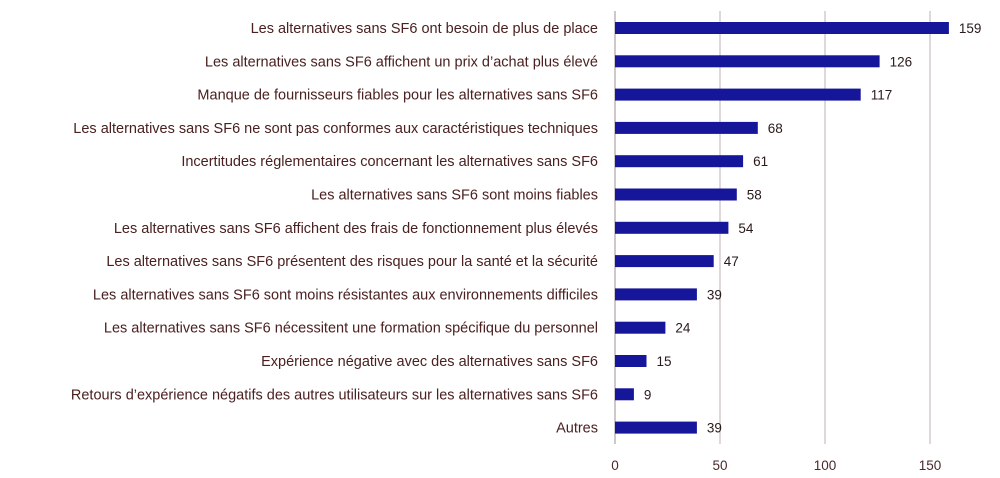  I want to click on x-tick-label: 0, so click(615, 465).